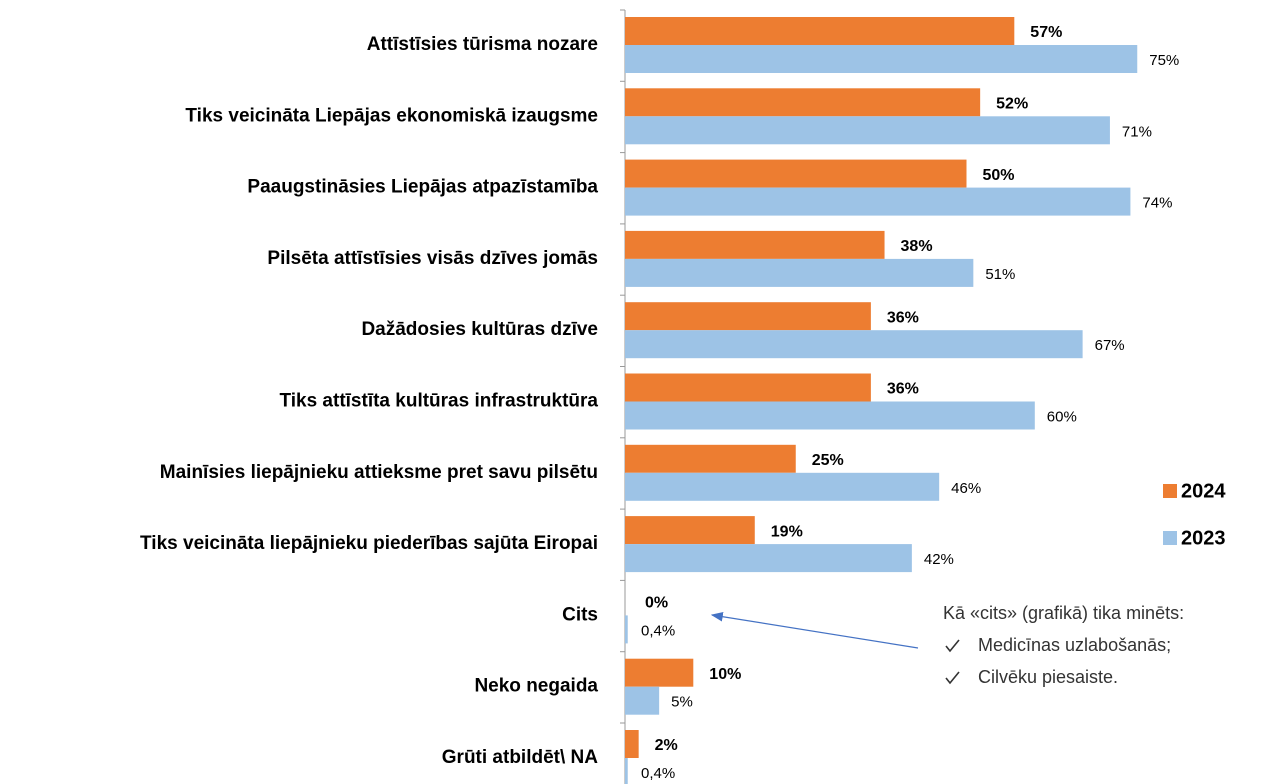 This screenshot has height=784, width=1266. What do you see at coordinates (1048, 677) in the screenshot?
I see `annotation-item: Cilvēku piesaiste.` at bounding box center [1048, 677].